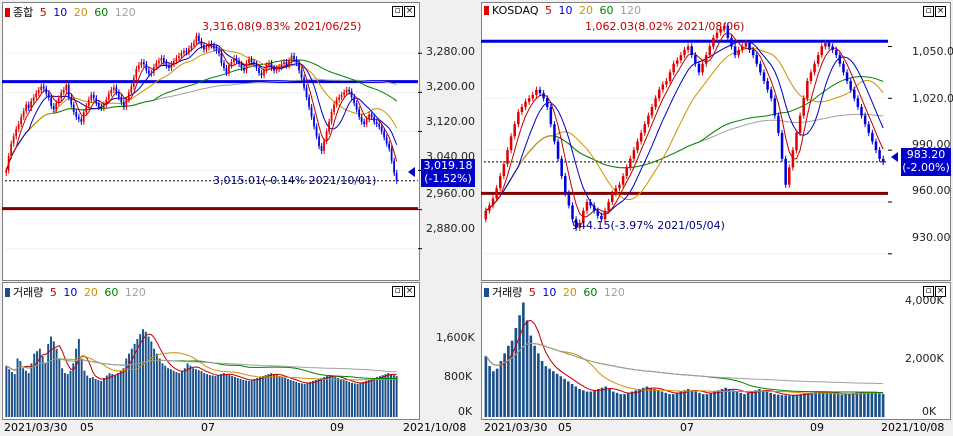 This screenshot has width=953, height=436. Describe the element at coordinates (549, 10) in the screenshot. I see `ma5-label: 5` at that location.